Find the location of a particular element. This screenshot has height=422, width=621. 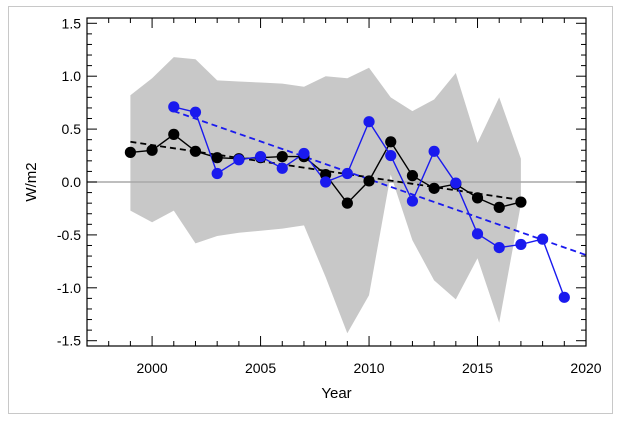

x-tick-label: 2005 is located at coordinates (260, 368).